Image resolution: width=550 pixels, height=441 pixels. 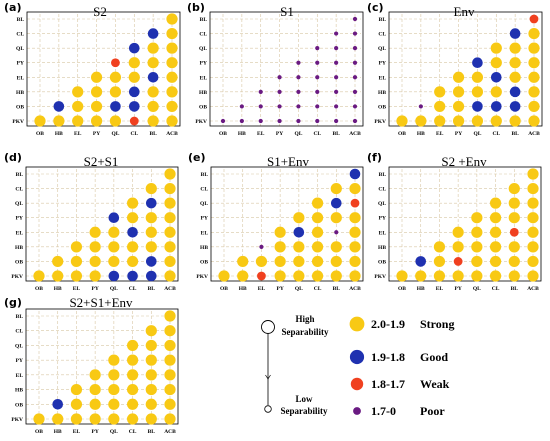 What do you see at coordinates (279, 289) in the screenshot?
I see `x-tick-label: PY` at bounding box center [279, 289].